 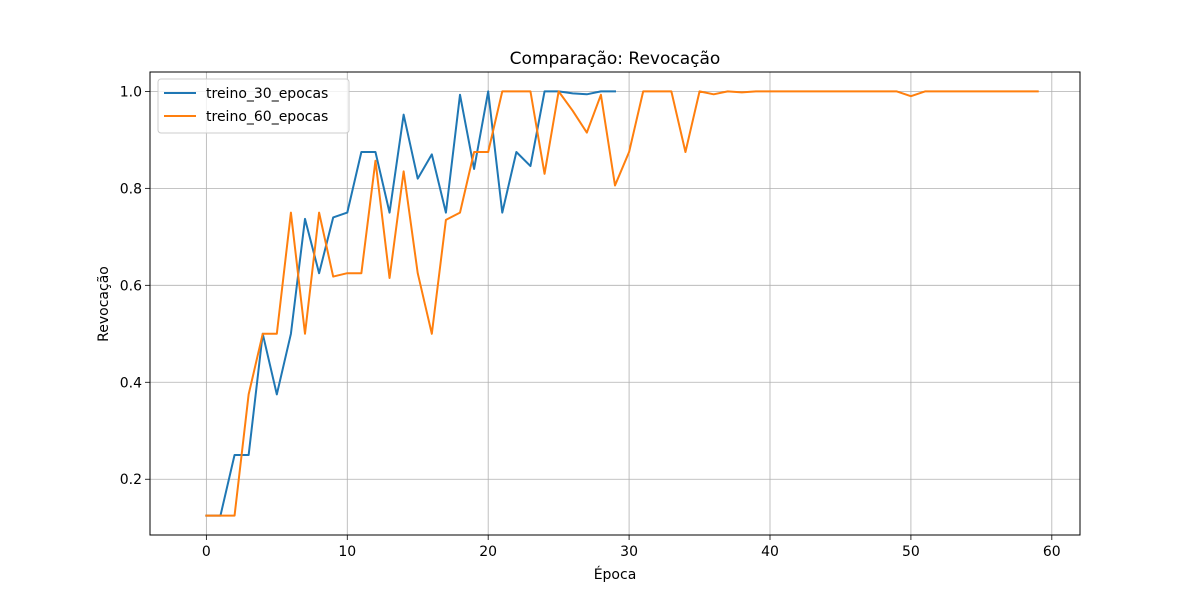 I want to click on chart-title: Comparação: Revocação, so click(x=615, y=59).